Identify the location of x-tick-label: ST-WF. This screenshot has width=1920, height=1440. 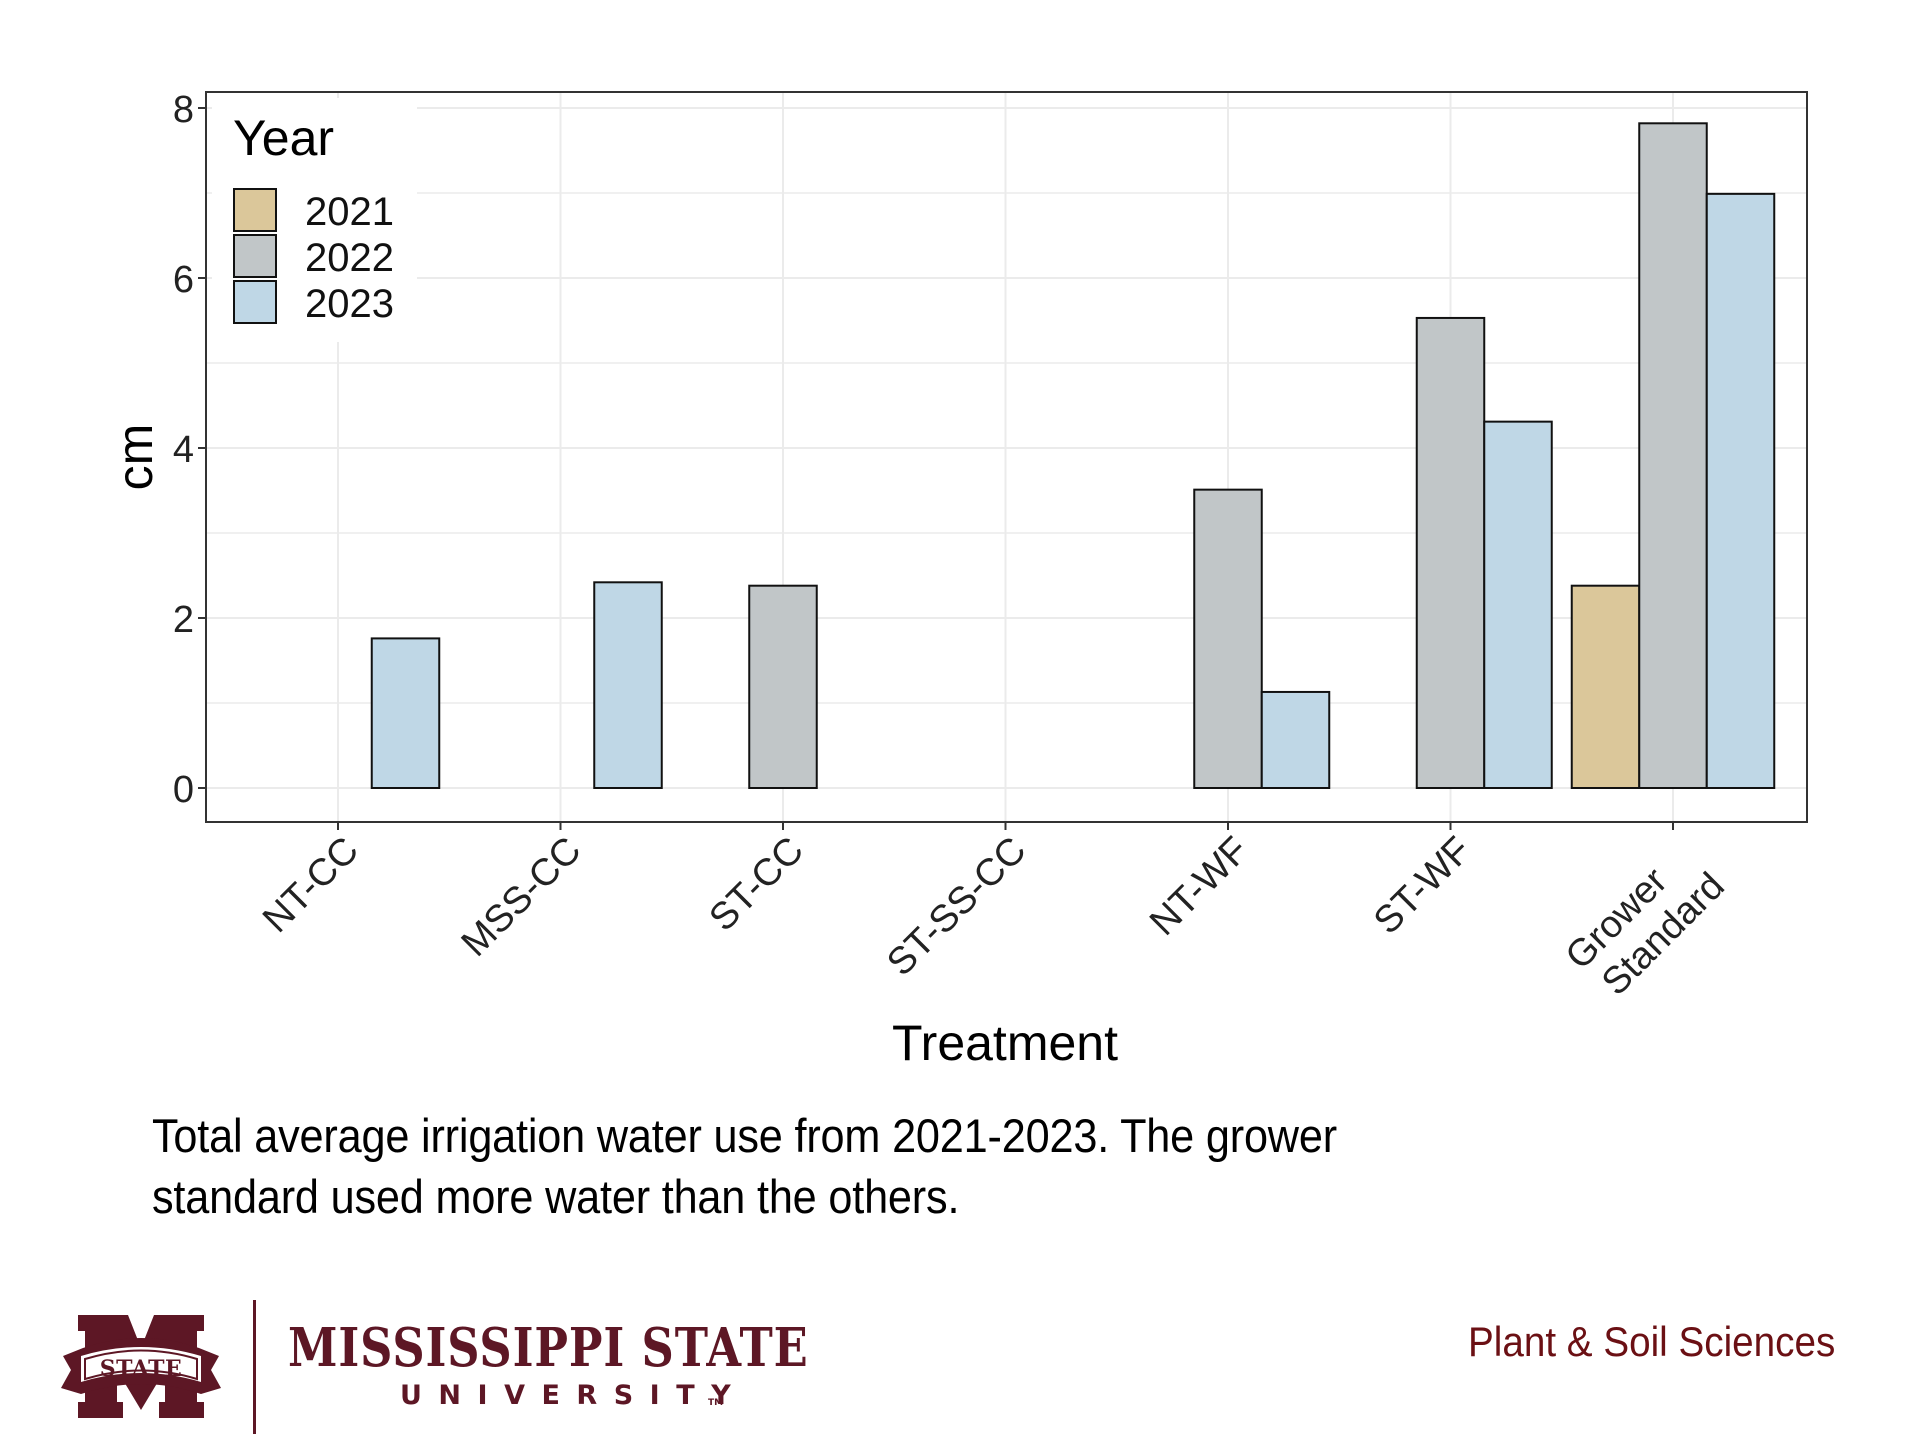
(1422, 885).